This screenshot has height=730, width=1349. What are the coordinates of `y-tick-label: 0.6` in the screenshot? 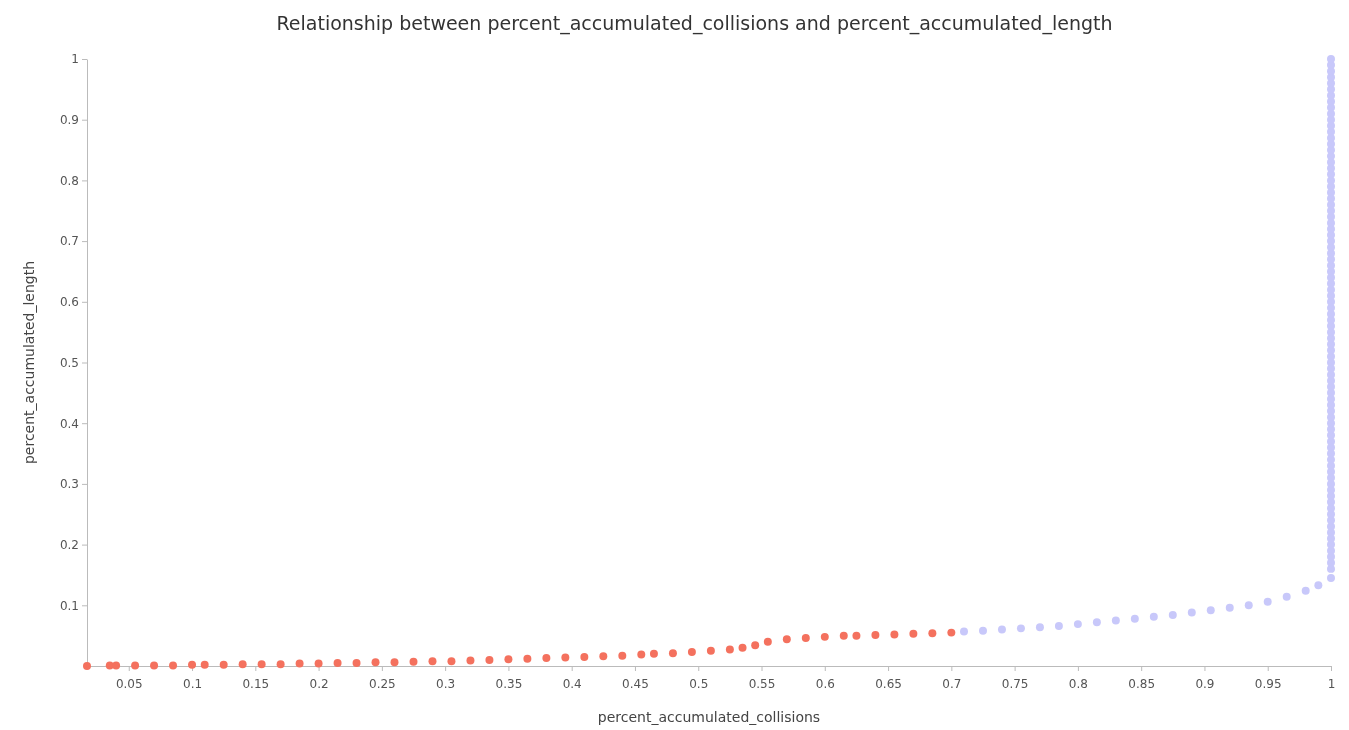 It's located at (69, 302).